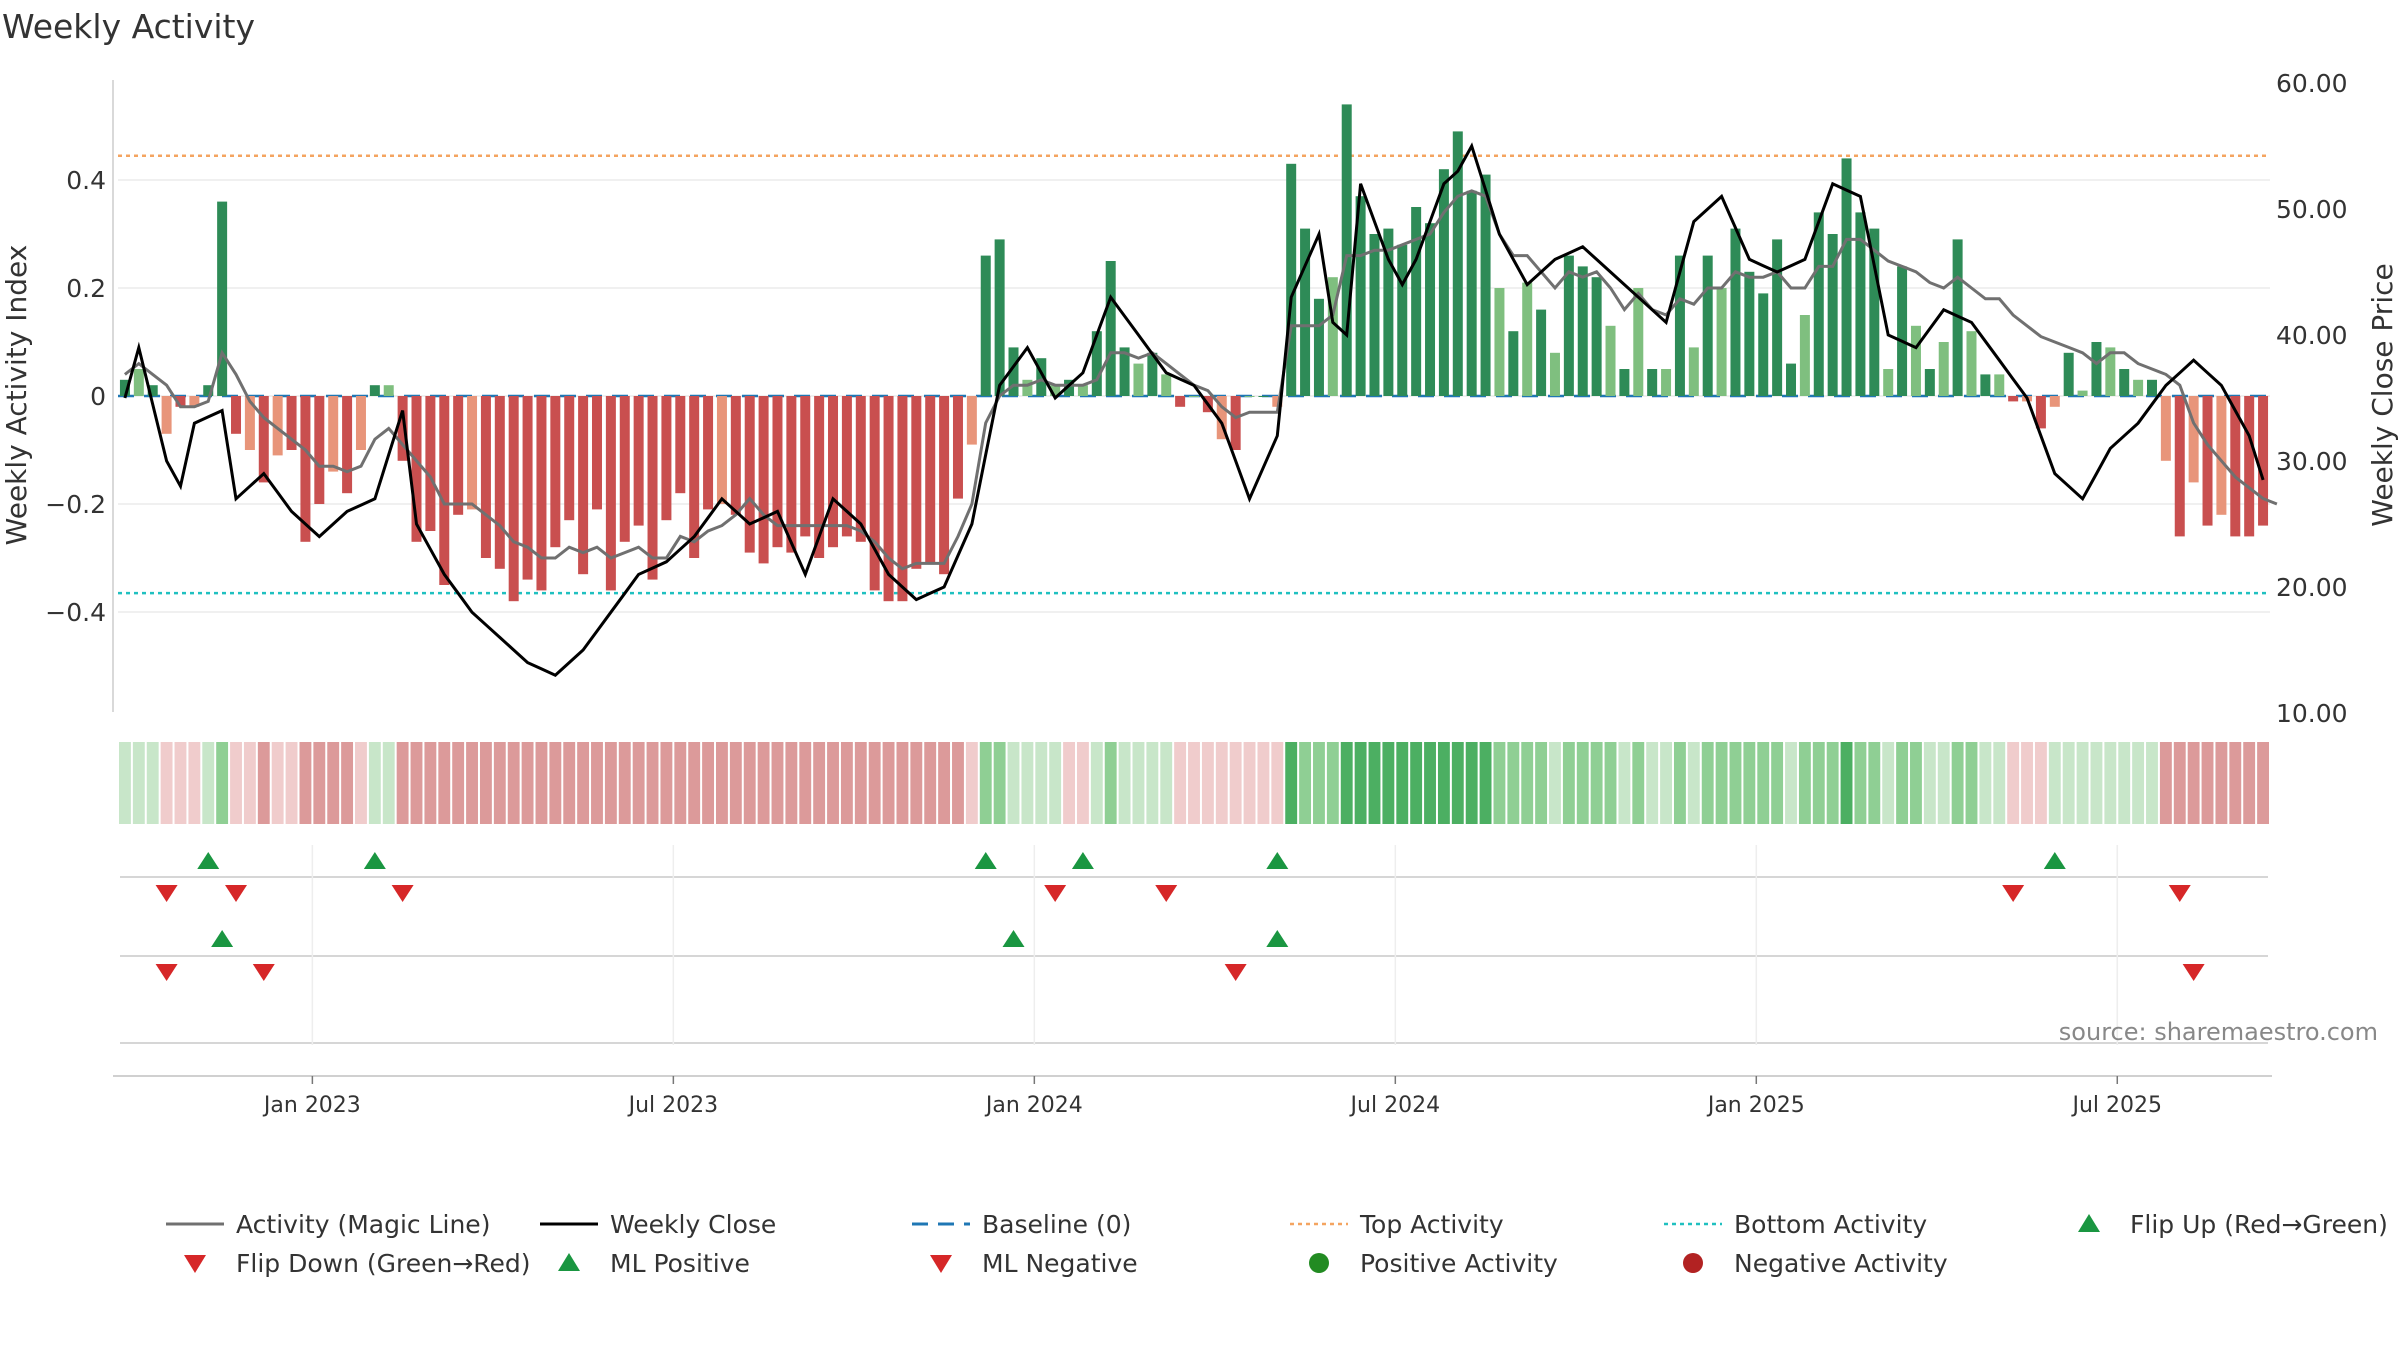 This screenshot has height=1350, width=2400. Describe the element at coordinates (1277, 938) in the screenshot. I see `ml-positive-marker` at that location.